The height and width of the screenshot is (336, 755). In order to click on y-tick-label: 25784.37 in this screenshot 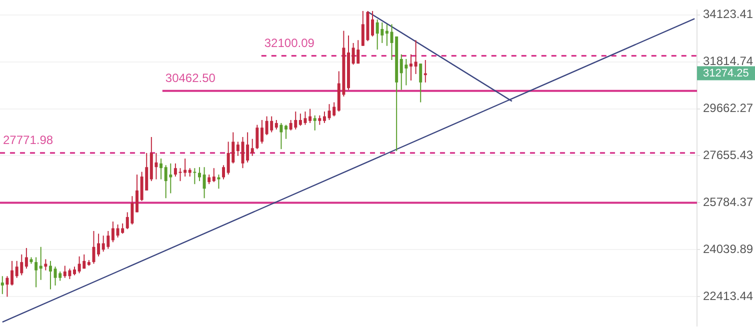, I will do `click(728, 202)`.